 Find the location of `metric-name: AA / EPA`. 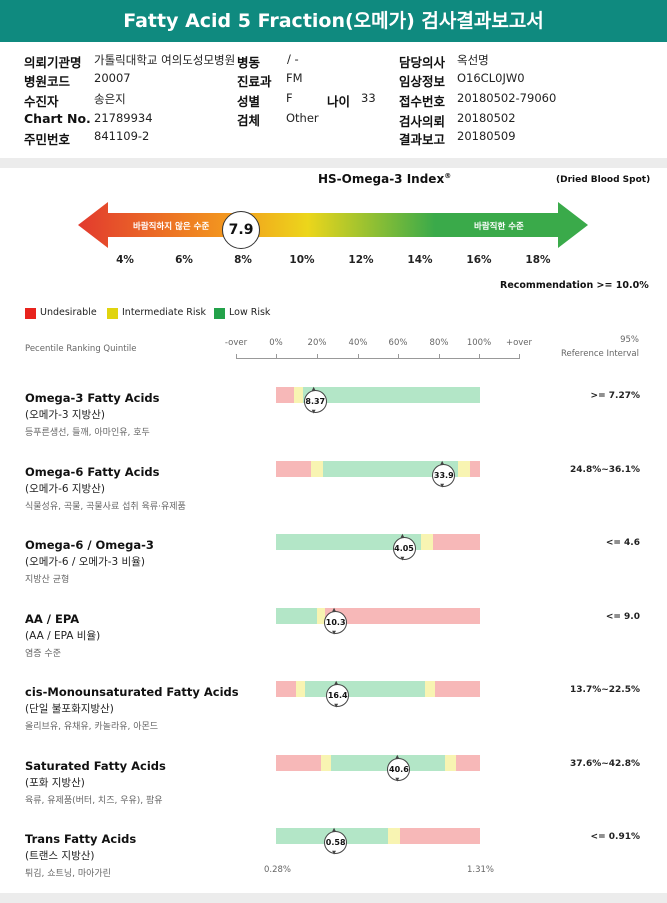

metric-name: AA / EPA is located at coordinates (52, 618).